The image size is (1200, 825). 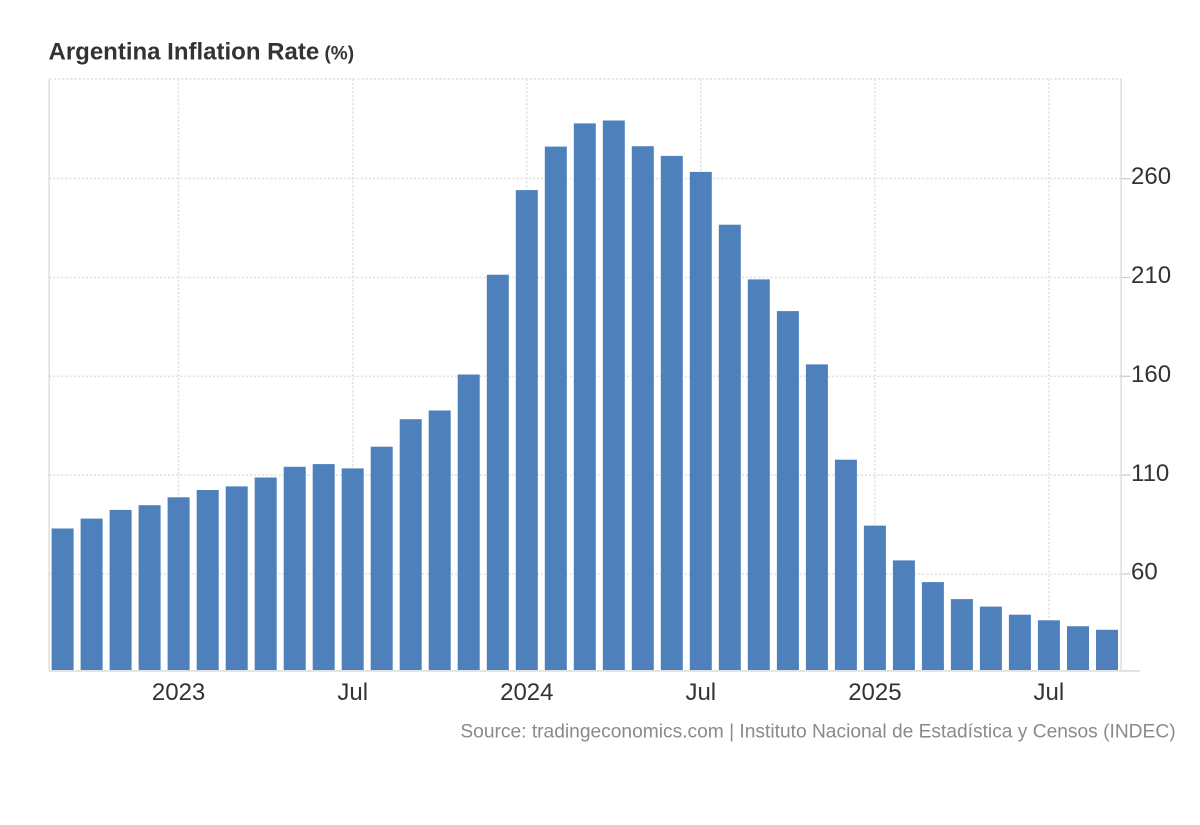 I want to click on svg-text: 260, so click(x=1151, y=176).